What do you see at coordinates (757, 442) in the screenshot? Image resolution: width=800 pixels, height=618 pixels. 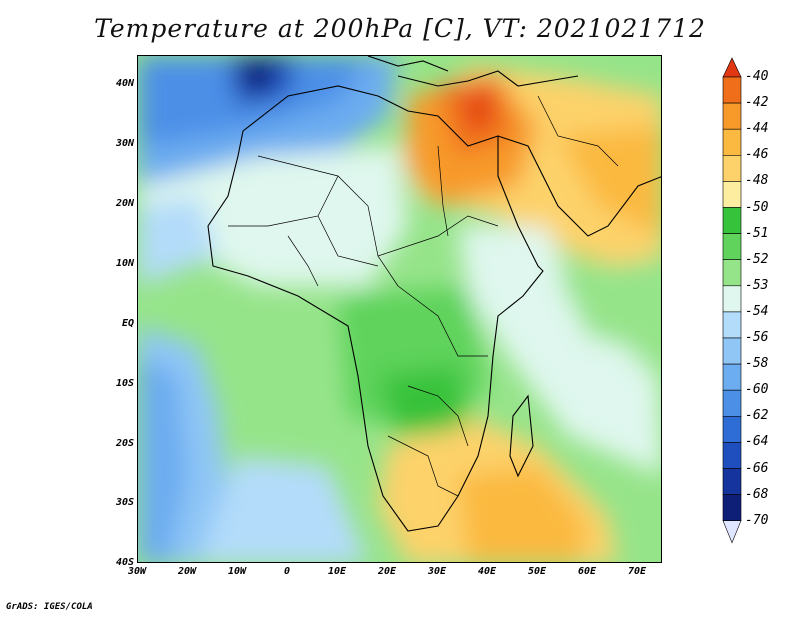 I see `colorbar-level-label: -64` at bounding box center [757, 442].